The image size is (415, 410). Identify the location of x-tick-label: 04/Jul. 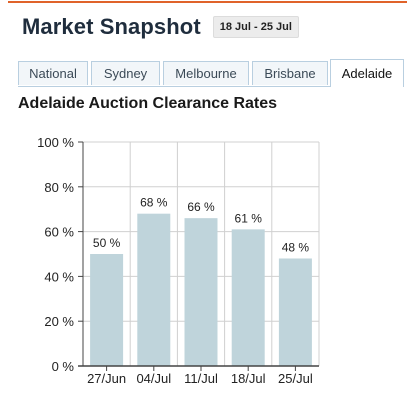
(153, 378).